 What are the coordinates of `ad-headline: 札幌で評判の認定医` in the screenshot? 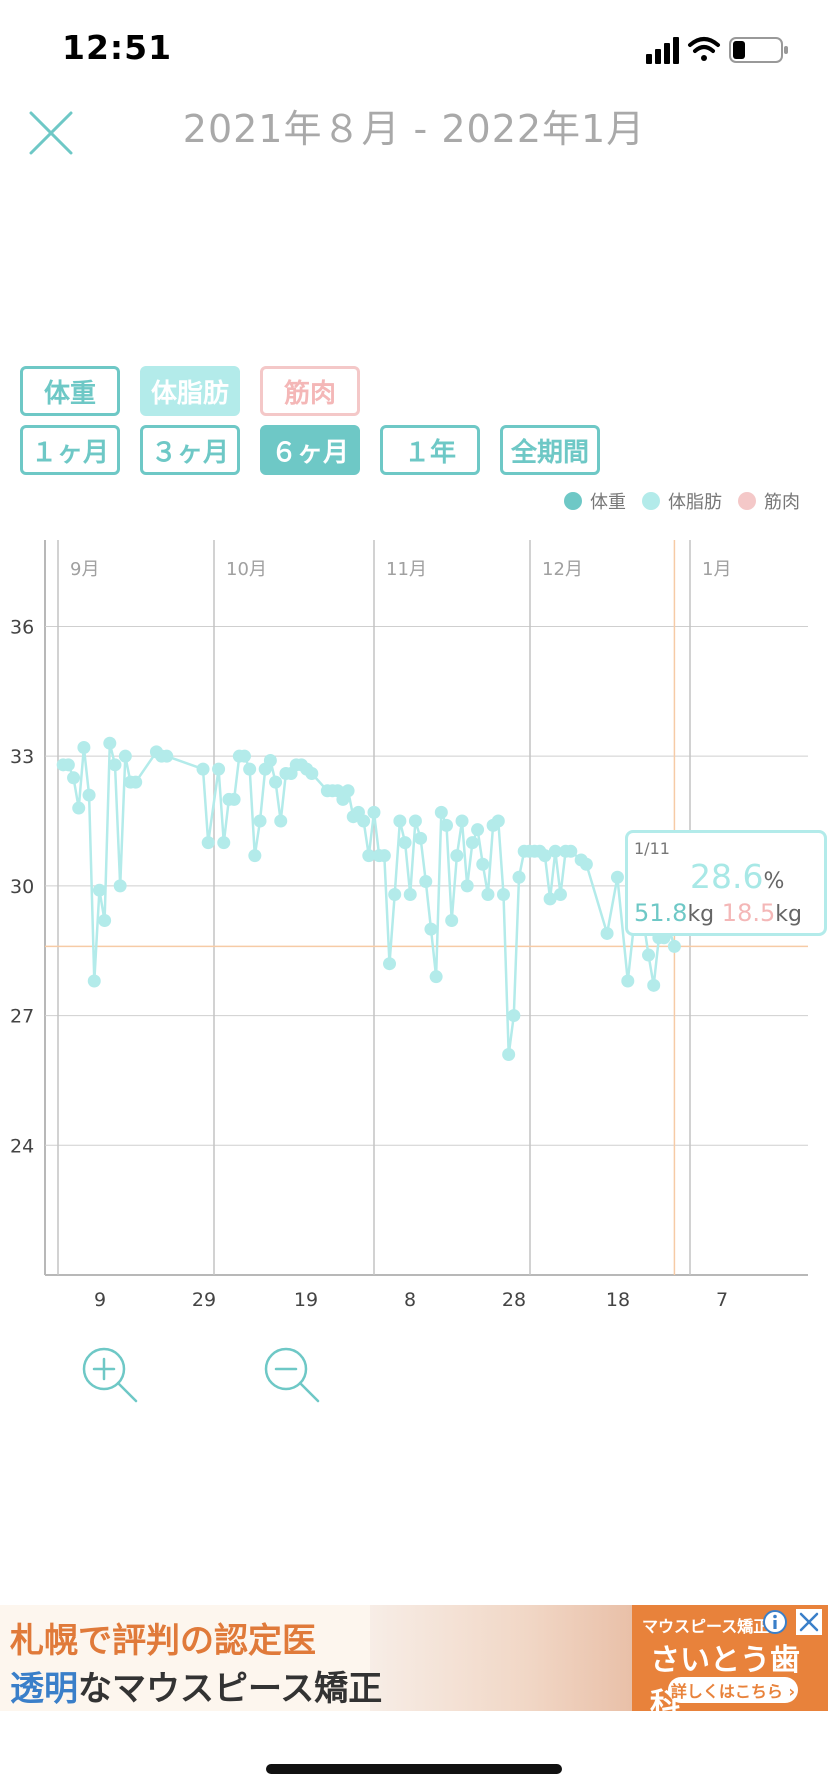 It's located at (163, 1641).